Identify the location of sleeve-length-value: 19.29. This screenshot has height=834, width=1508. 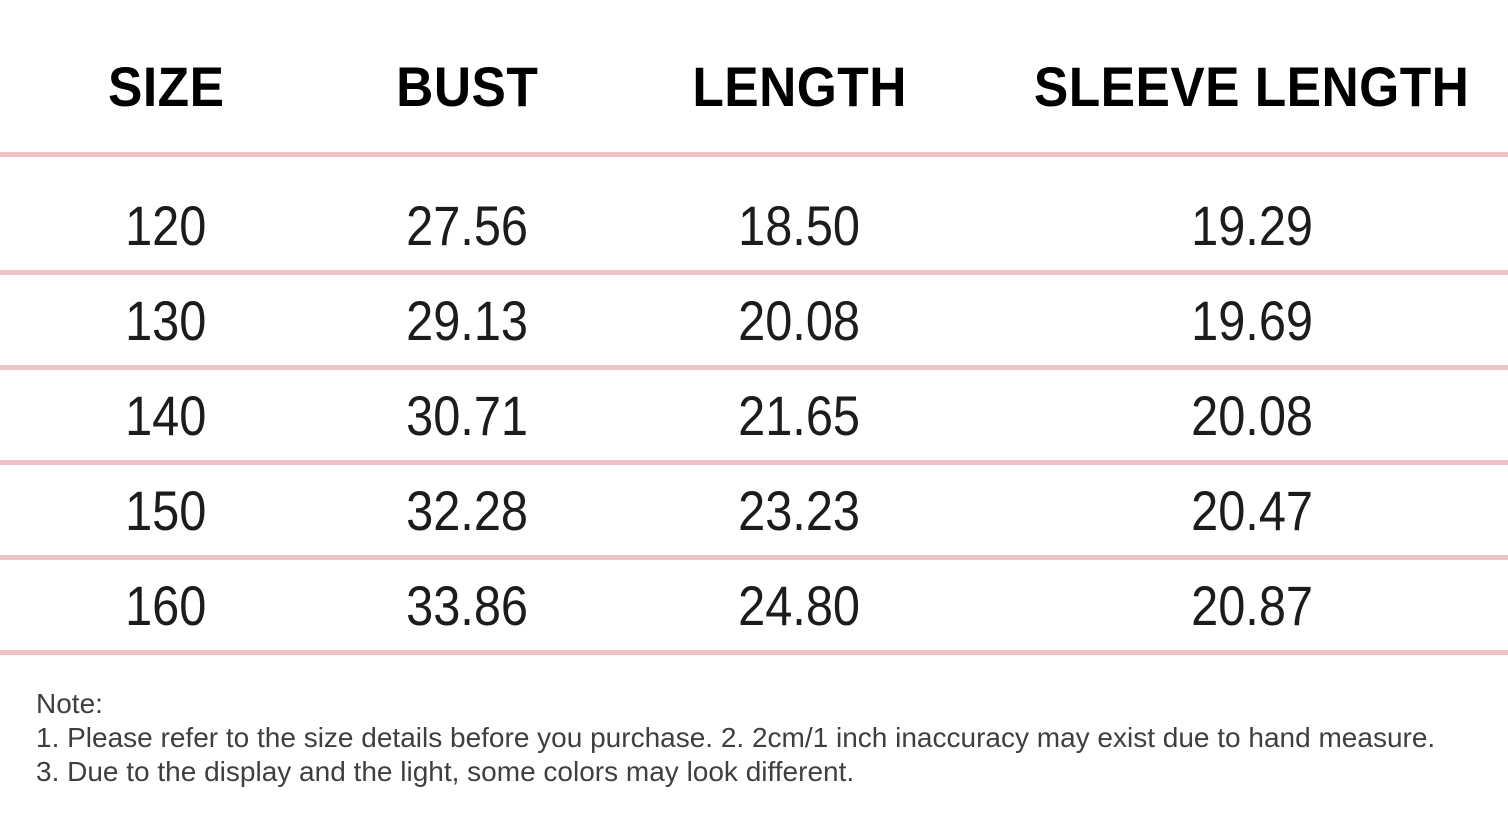
(1251, 225).